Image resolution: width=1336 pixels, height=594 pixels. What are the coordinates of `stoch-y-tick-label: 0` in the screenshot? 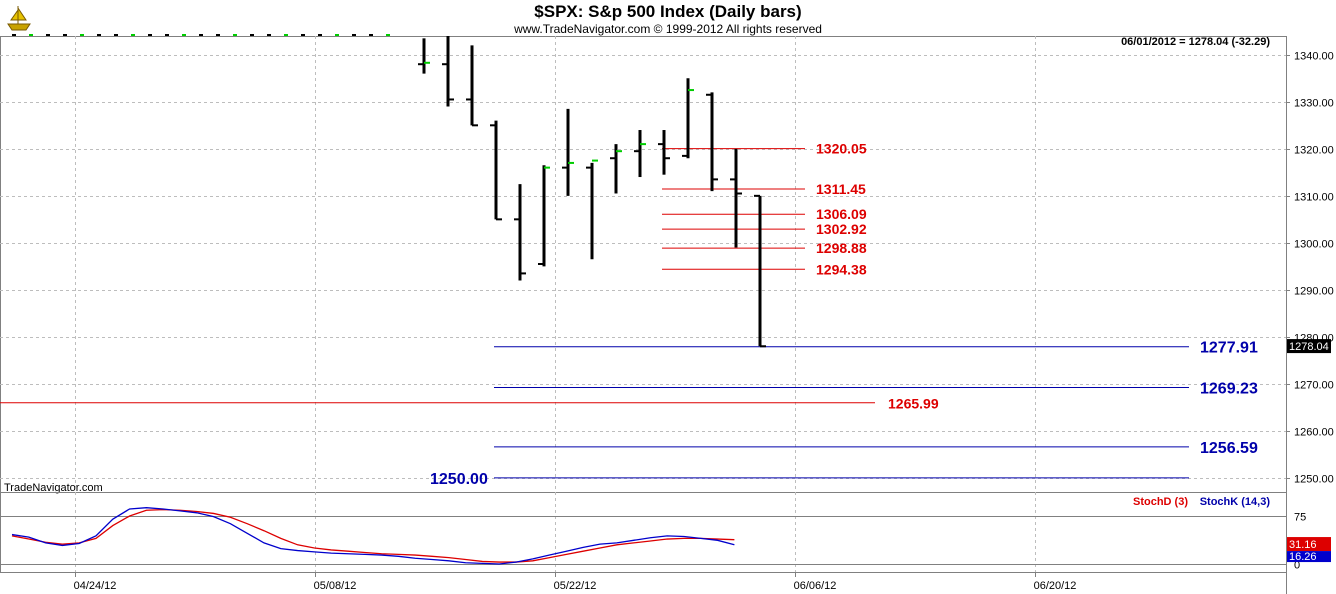 It's located at (1297, 566).